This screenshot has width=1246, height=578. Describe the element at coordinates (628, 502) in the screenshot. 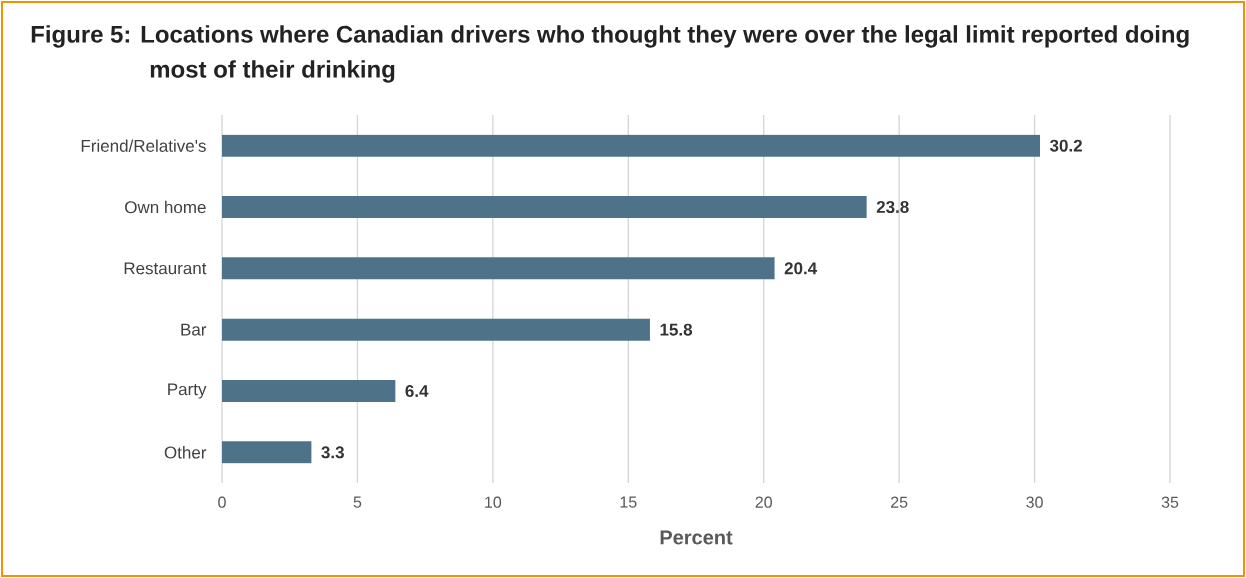

I see `x-tick-label: 15` at that location.